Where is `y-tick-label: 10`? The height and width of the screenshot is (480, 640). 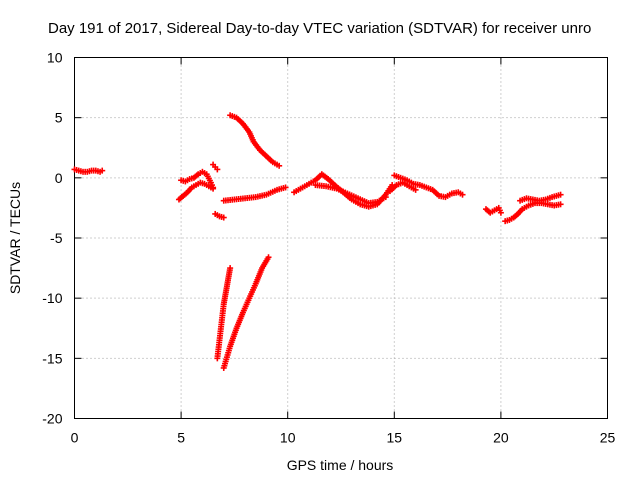
y-tick-label: 10 is located at coordinates (55, 58).